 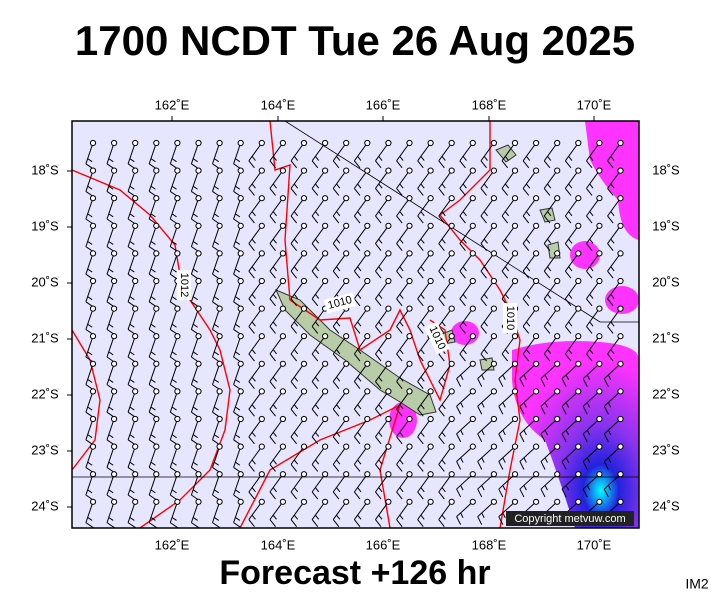 What do you see at coordinates (403, 420) in the screenshot?
I see `rain-patch` at bounding box center [403, 420].